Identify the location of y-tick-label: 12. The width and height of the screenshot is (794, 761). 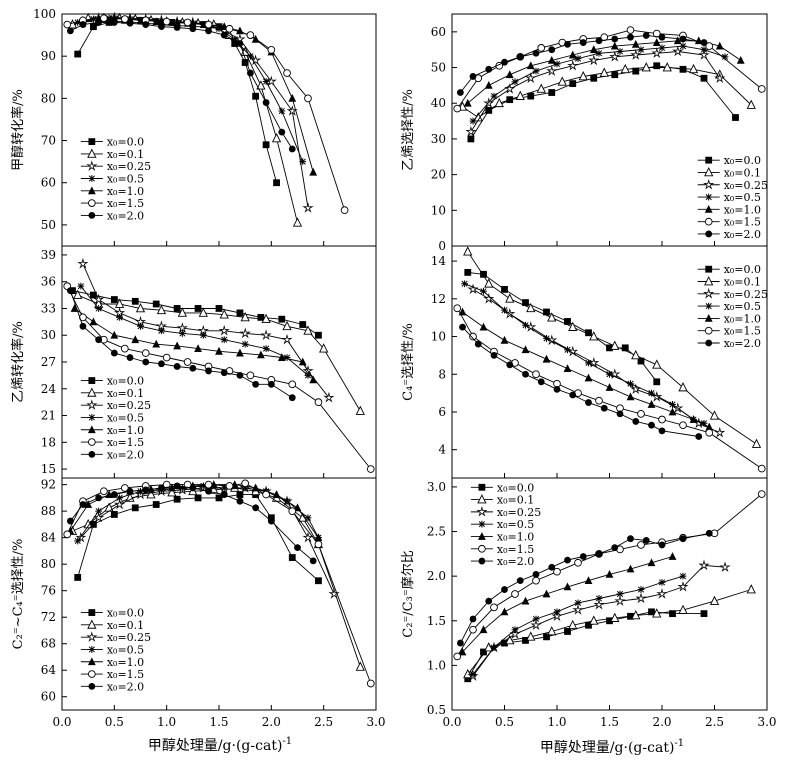
(438, 299).